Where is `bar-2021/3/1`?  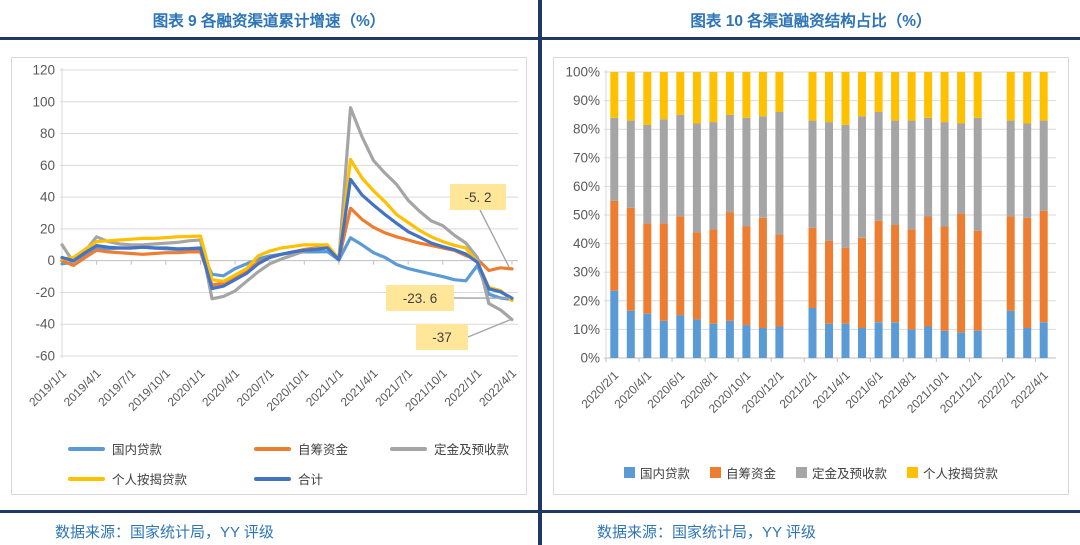 bar-2021/3/1 is located at coordinates (829, 215).